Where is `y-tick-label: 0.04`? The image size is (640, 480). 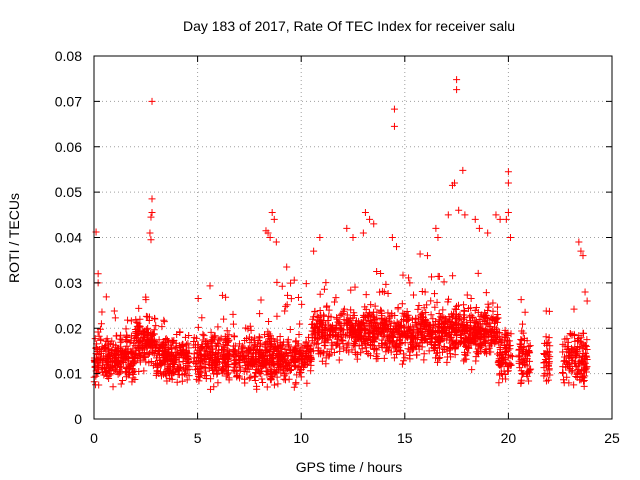 y-tick-label: 0.04 is located at coordinates (68, 238).